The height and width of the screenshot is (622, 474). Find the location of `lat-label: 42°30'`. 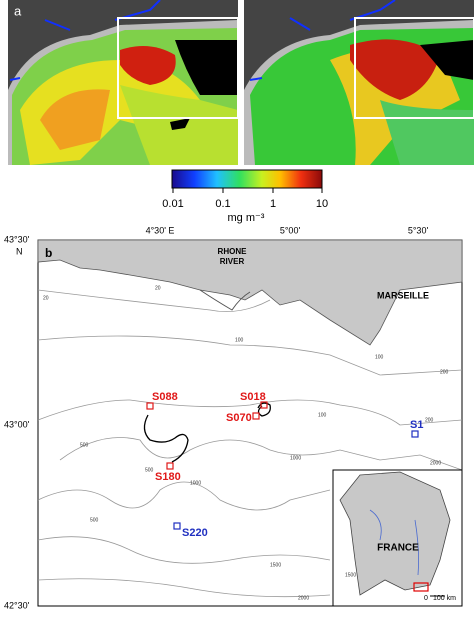

lat-label: 42°30' is located at coordinates (17, 605).